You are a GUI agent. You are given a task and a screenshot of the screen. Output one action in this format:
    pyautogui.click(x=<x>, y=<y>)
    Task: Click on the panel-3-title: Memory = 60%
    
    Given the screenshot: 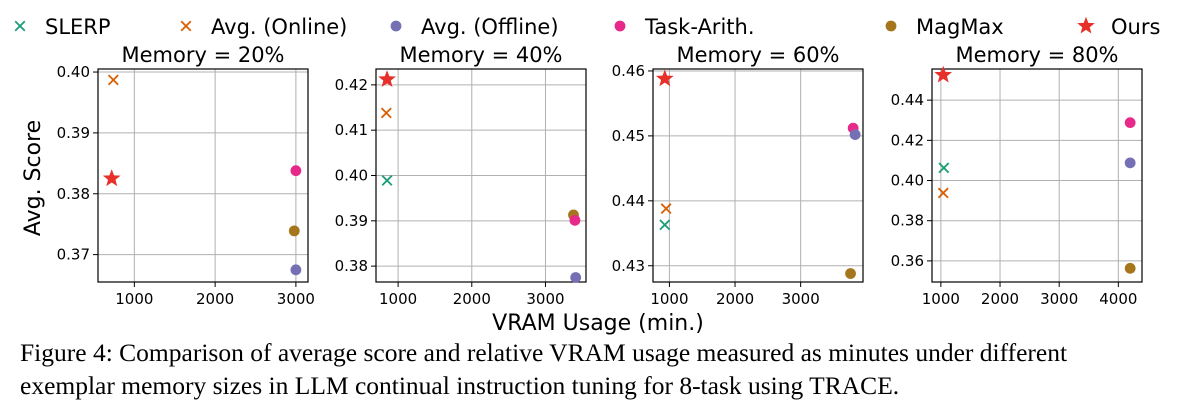 What is the action you would take?
    pyautogui.click(x=757, y=55)
    